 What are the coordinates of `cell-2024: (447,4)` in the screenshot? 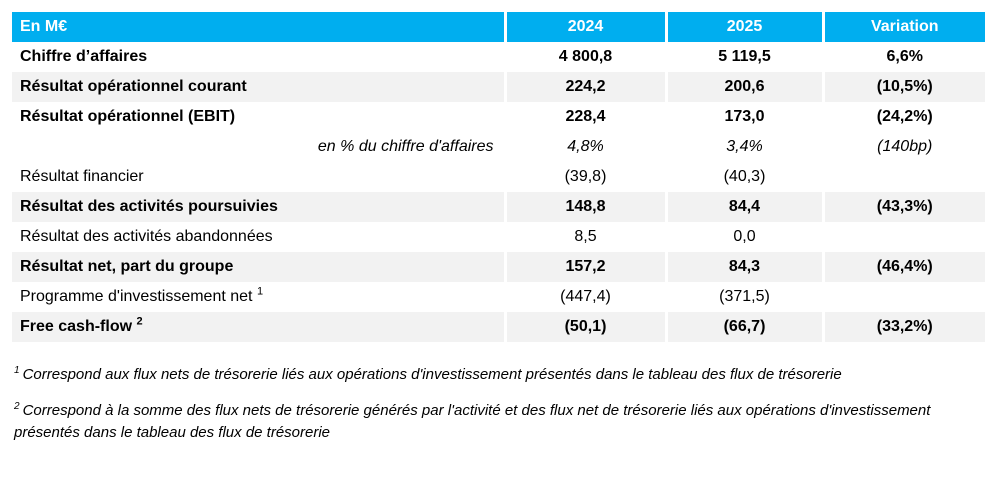 It's located at (584, 297).